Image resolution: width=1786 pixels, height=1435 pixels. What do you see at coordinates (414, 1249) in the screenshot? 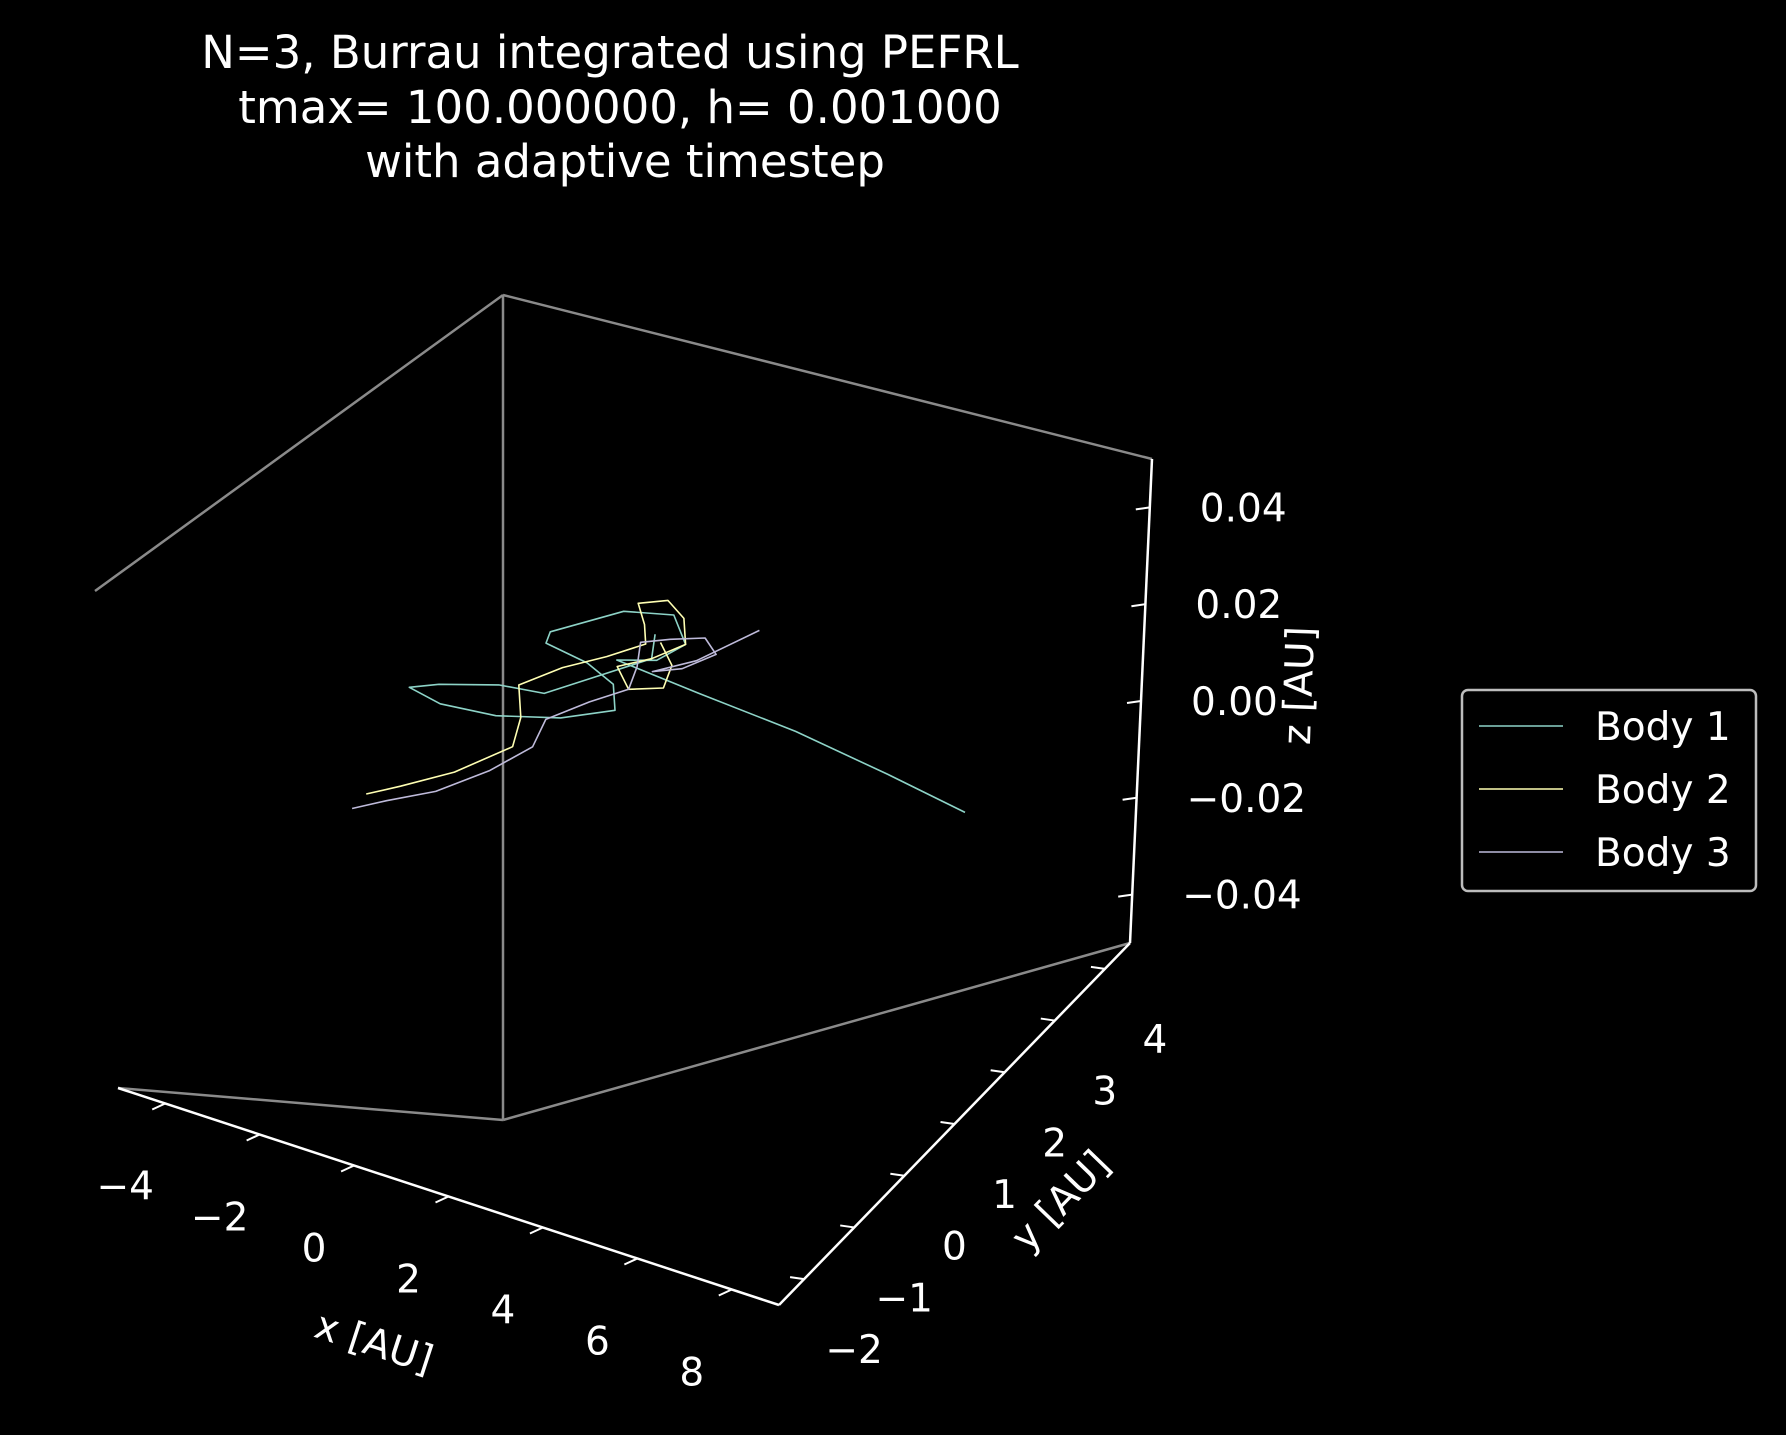
I see `x-ticks: −4 −2 0 2 4 6 8` at bounding box center [414, 1249].